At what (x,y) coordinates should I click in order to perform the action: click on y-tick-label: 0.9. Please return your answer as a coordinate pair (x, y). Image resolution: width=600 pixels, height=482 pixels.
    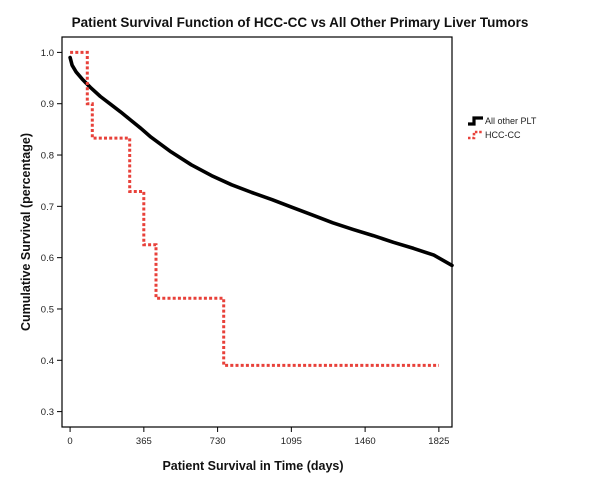
    Looking at the image, I should click on (47, 104).